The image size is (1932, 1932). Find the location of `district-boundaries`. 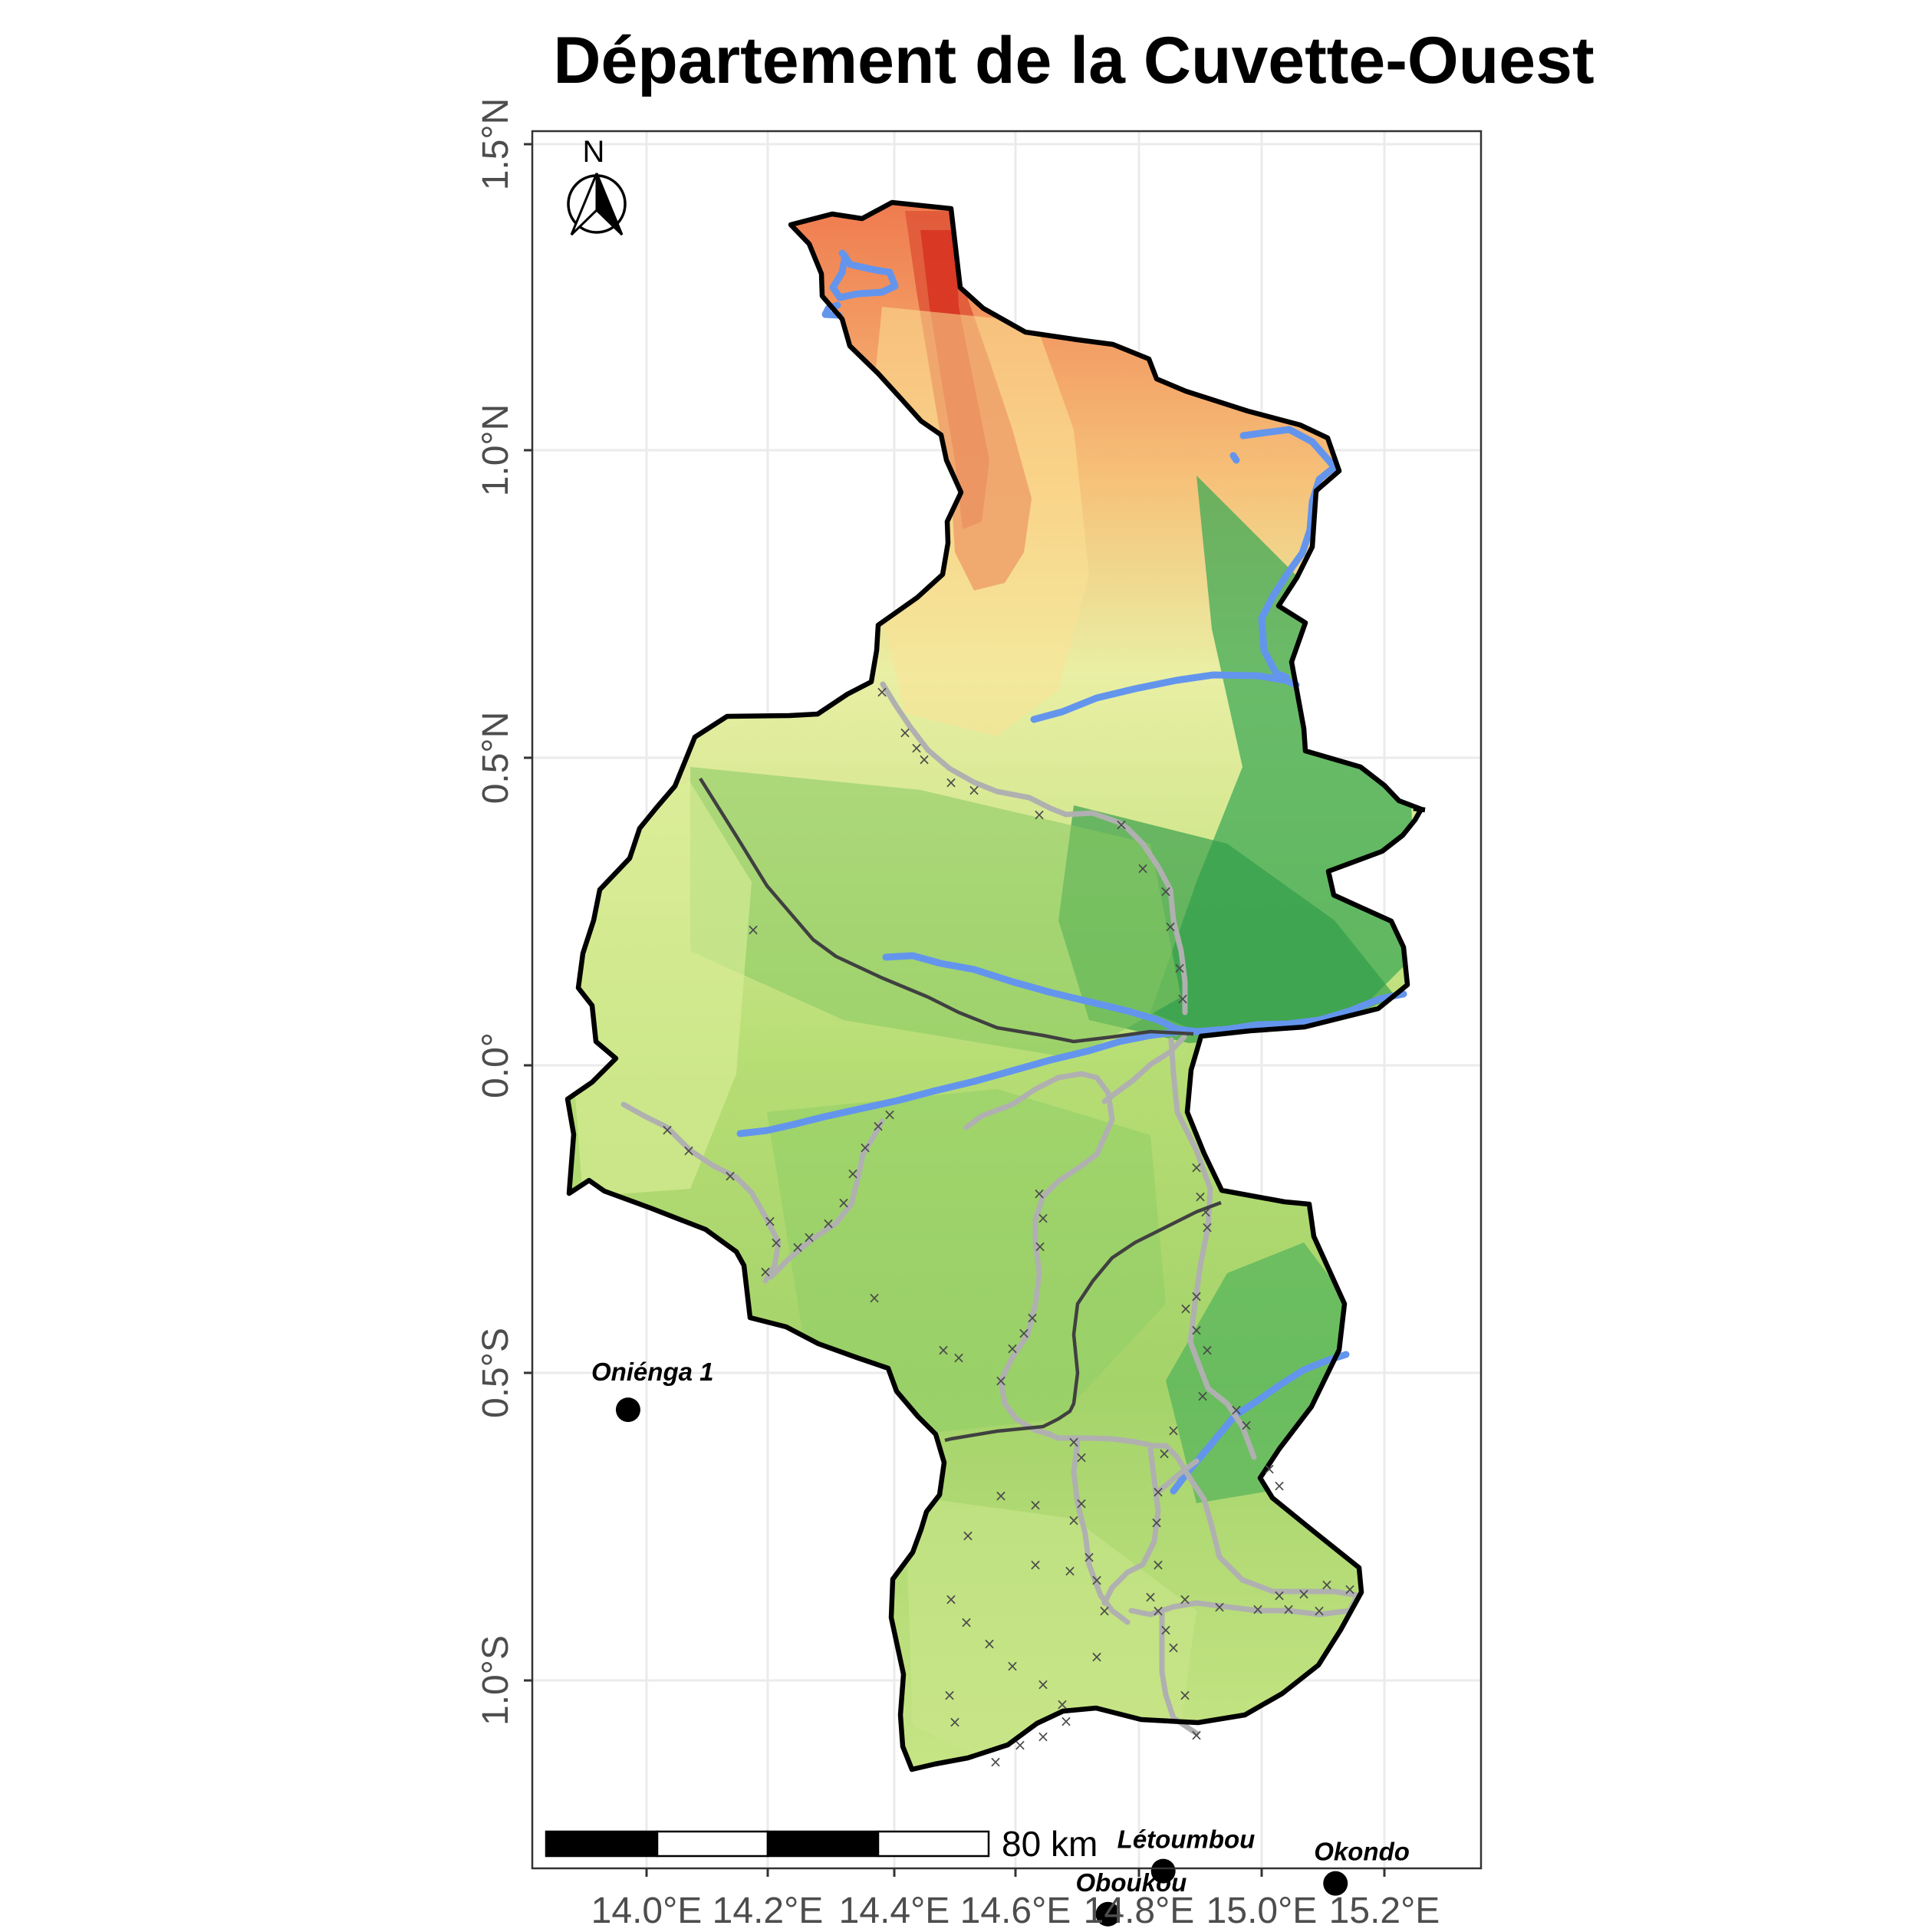

district-boundaries is located at coordinates (960, 1110).